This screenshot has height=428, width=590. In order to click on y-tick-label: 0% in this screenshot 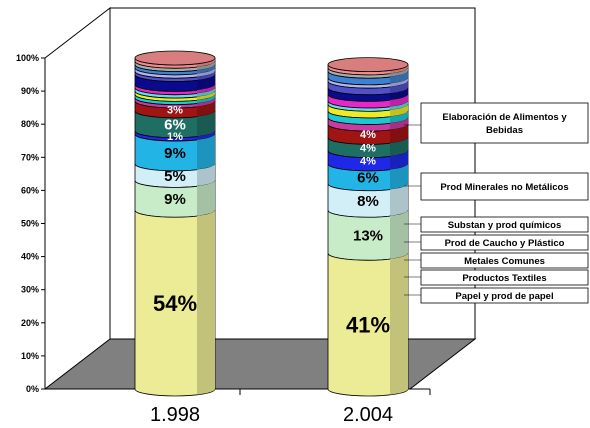, I will do `click(32, 389)`.